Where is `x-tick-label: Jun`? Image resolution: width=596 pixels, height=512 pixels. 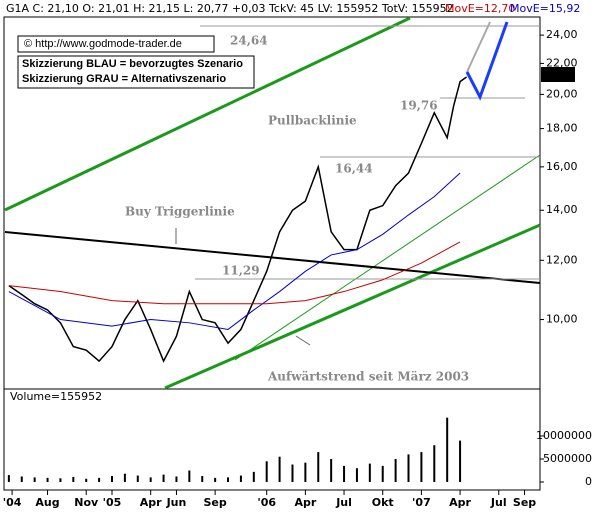 x-tick-label: Jun is located at coordinates (176, 502).